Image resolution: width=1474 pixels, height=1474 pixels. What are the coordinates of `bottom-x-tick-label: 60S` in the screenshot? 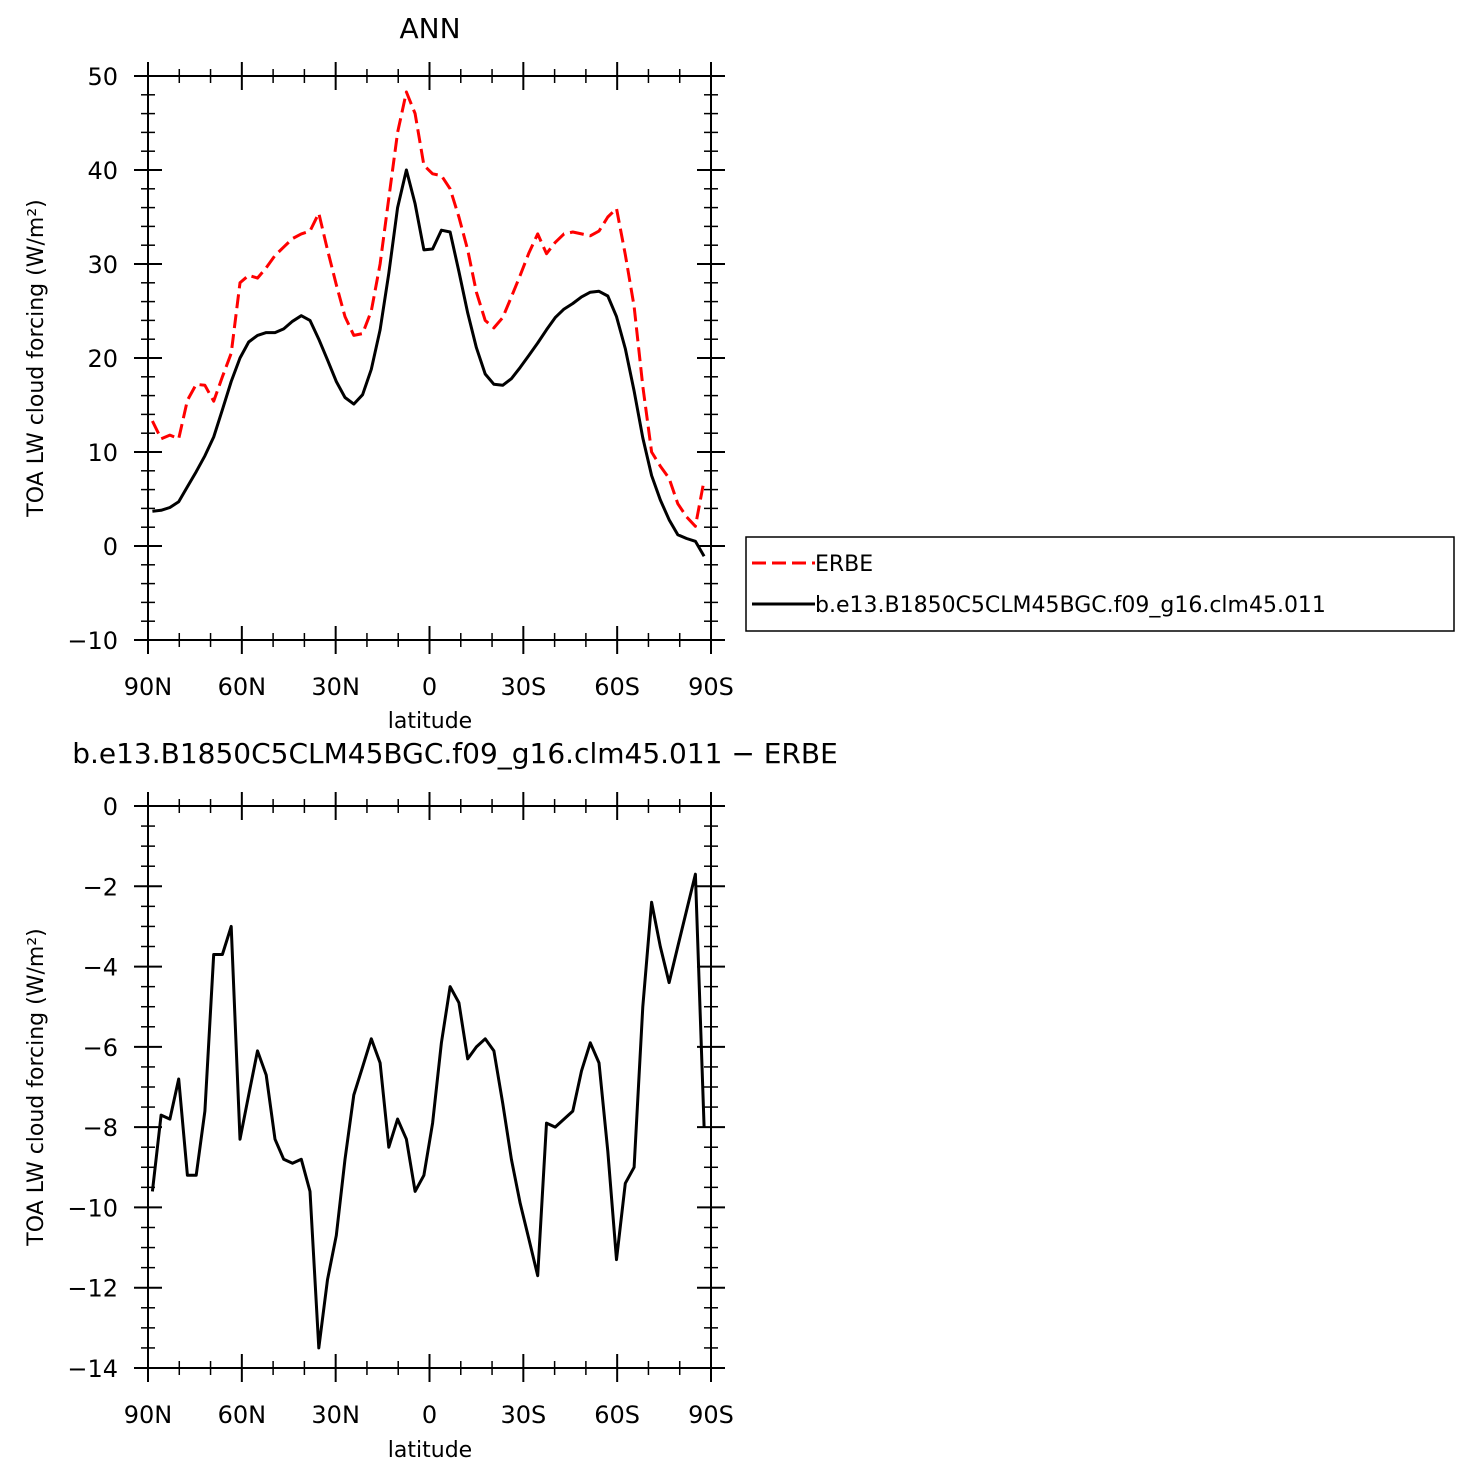 It's located at (617, 1415).